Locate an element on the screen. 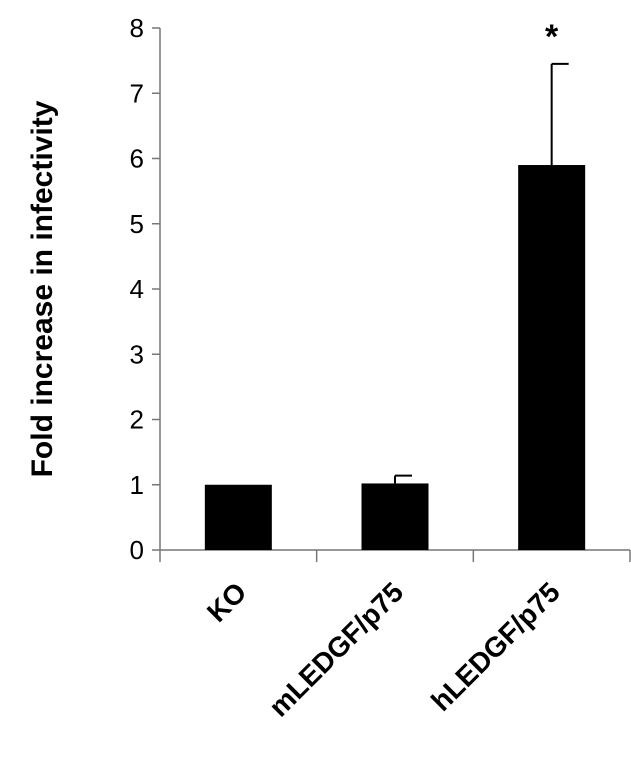 Image resolution: width=631 pixels, height=784 pixels. y-tick-label: 8 is located at coordinates (137, 28).